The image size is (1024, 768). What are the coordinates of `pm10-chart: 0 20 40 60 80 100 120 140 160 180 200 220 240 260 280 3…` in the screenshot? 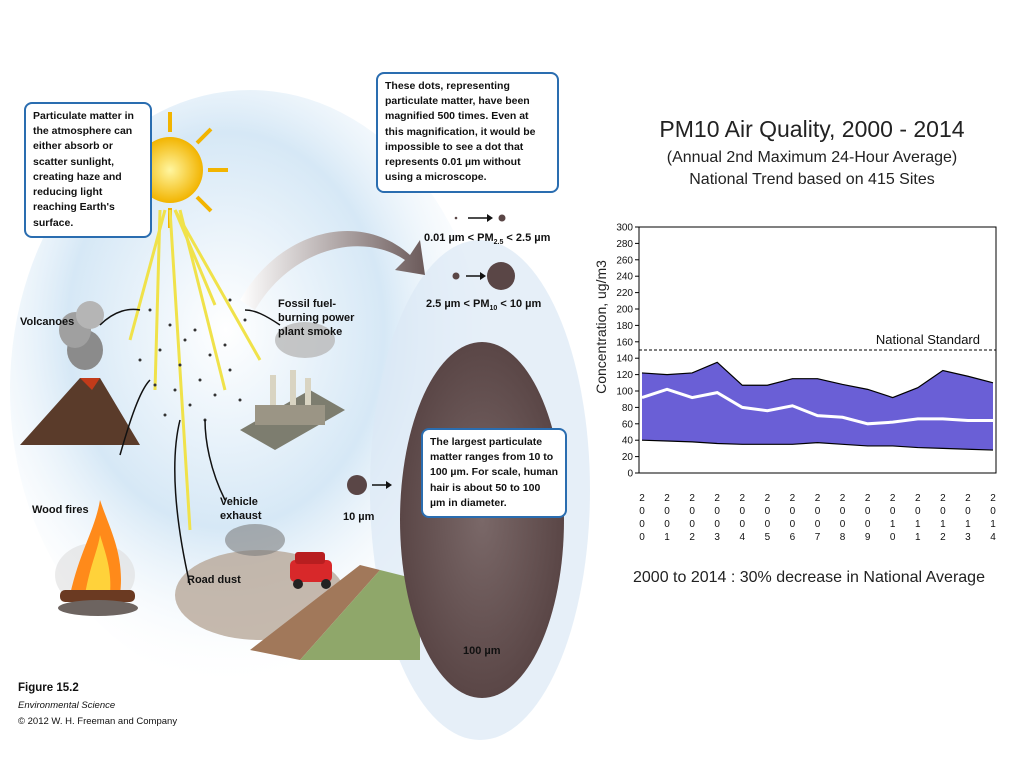 It's located at (795, 351).